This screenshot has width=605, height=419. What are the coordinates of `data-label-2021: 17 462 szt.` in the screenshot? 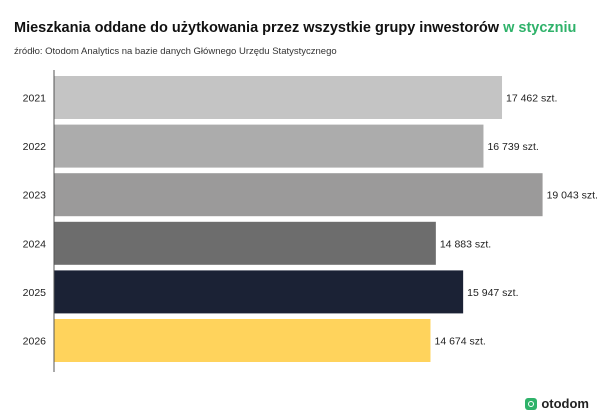 It's located at (531, 99).